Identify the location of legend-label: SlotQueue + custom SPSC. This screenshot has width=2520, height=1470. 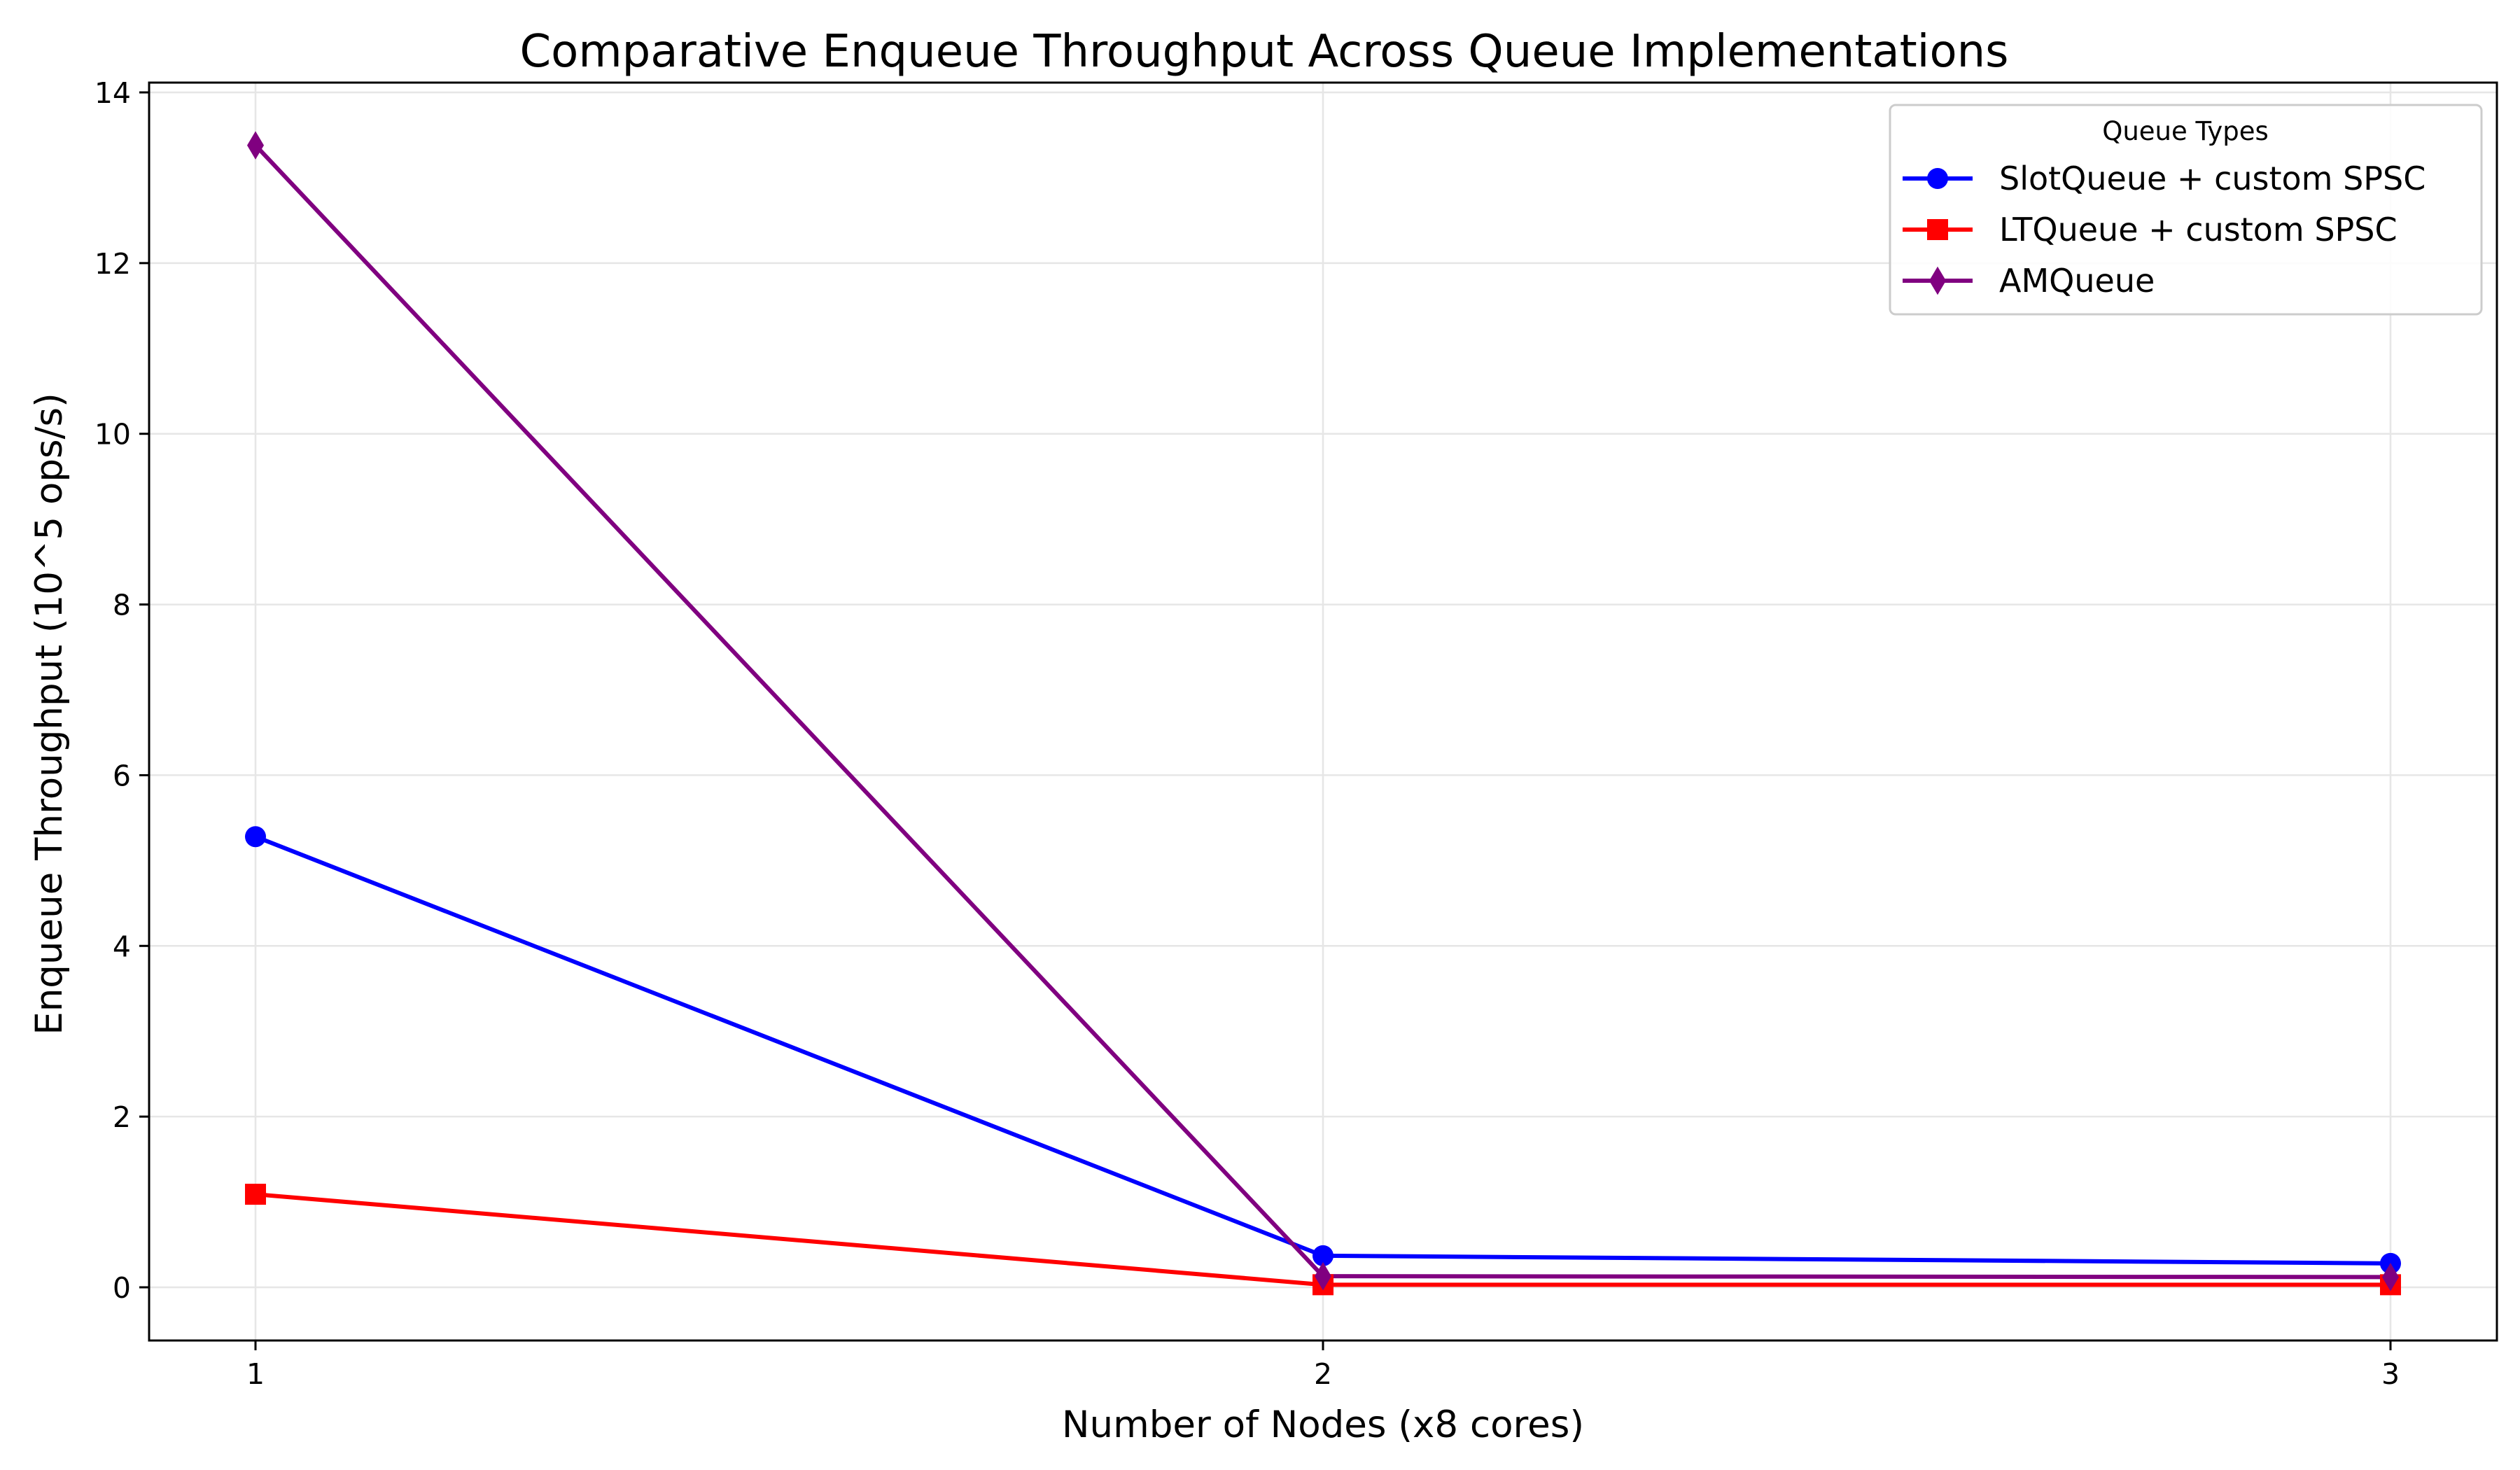
(2212, 178).